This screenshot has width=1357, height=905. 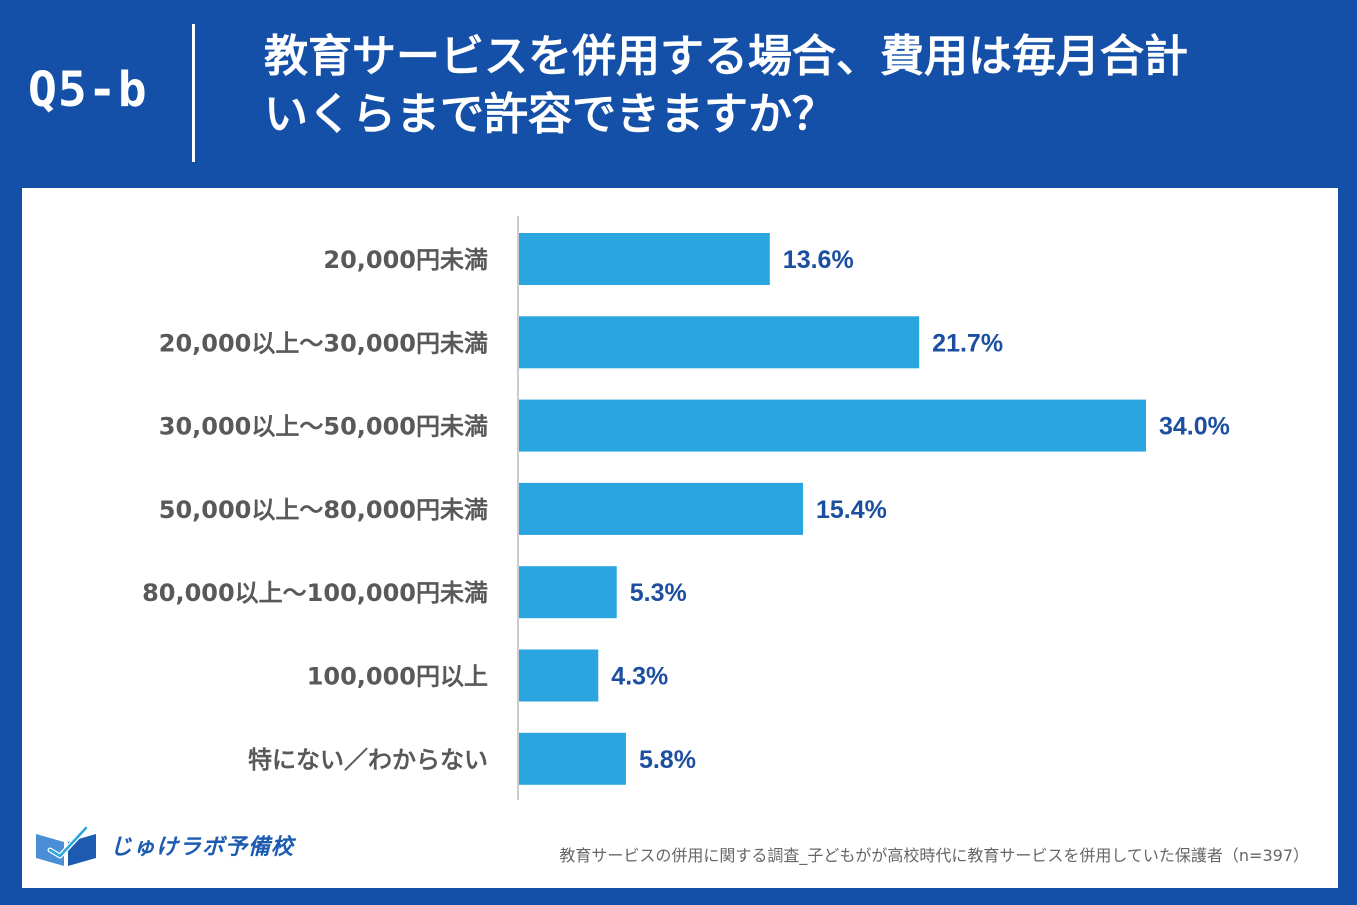 I want to click on value-label-6: 5.8%, so click(x=667, y=760).